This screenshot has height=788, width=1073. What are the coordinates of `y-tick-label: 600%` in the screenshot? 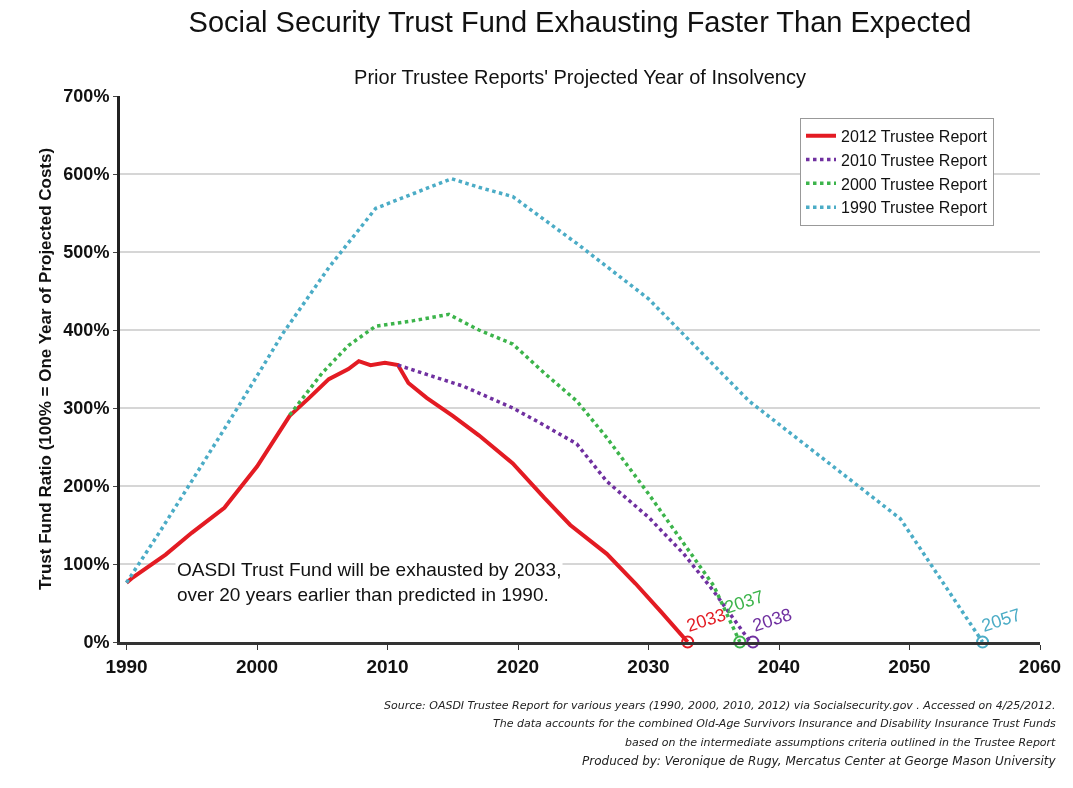 It's located at (86, 174).